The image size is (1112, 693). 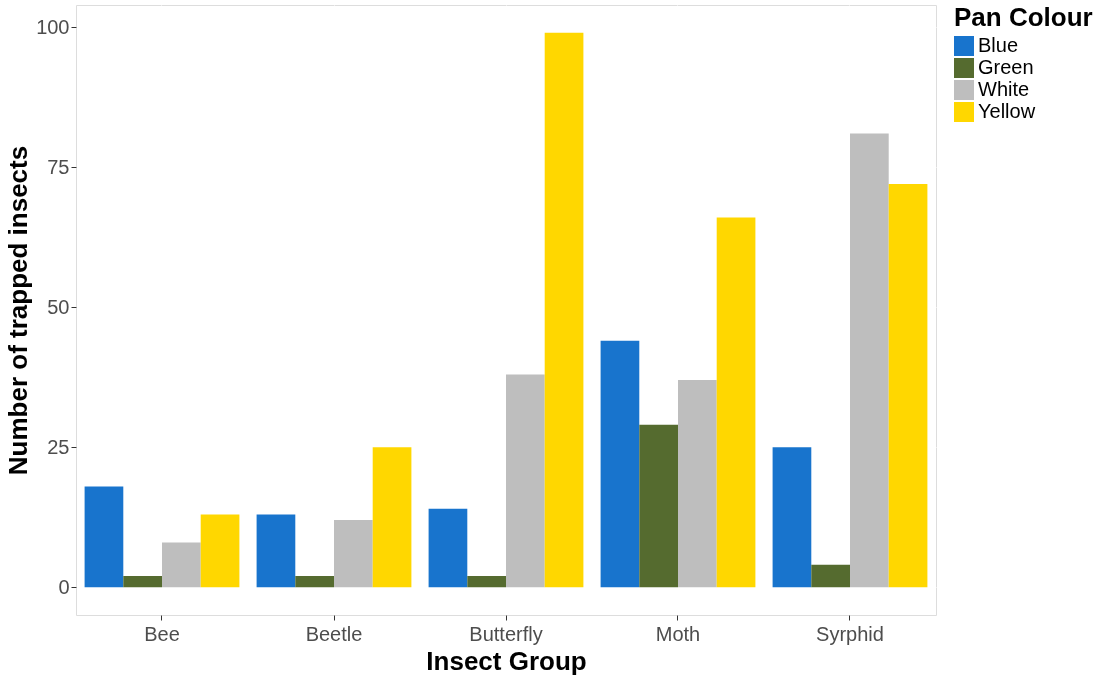 What do you see at coordinates (1007, 111) in the screenshot?
I see `legend-label: Yellow` at bounding box center [1007, 111].